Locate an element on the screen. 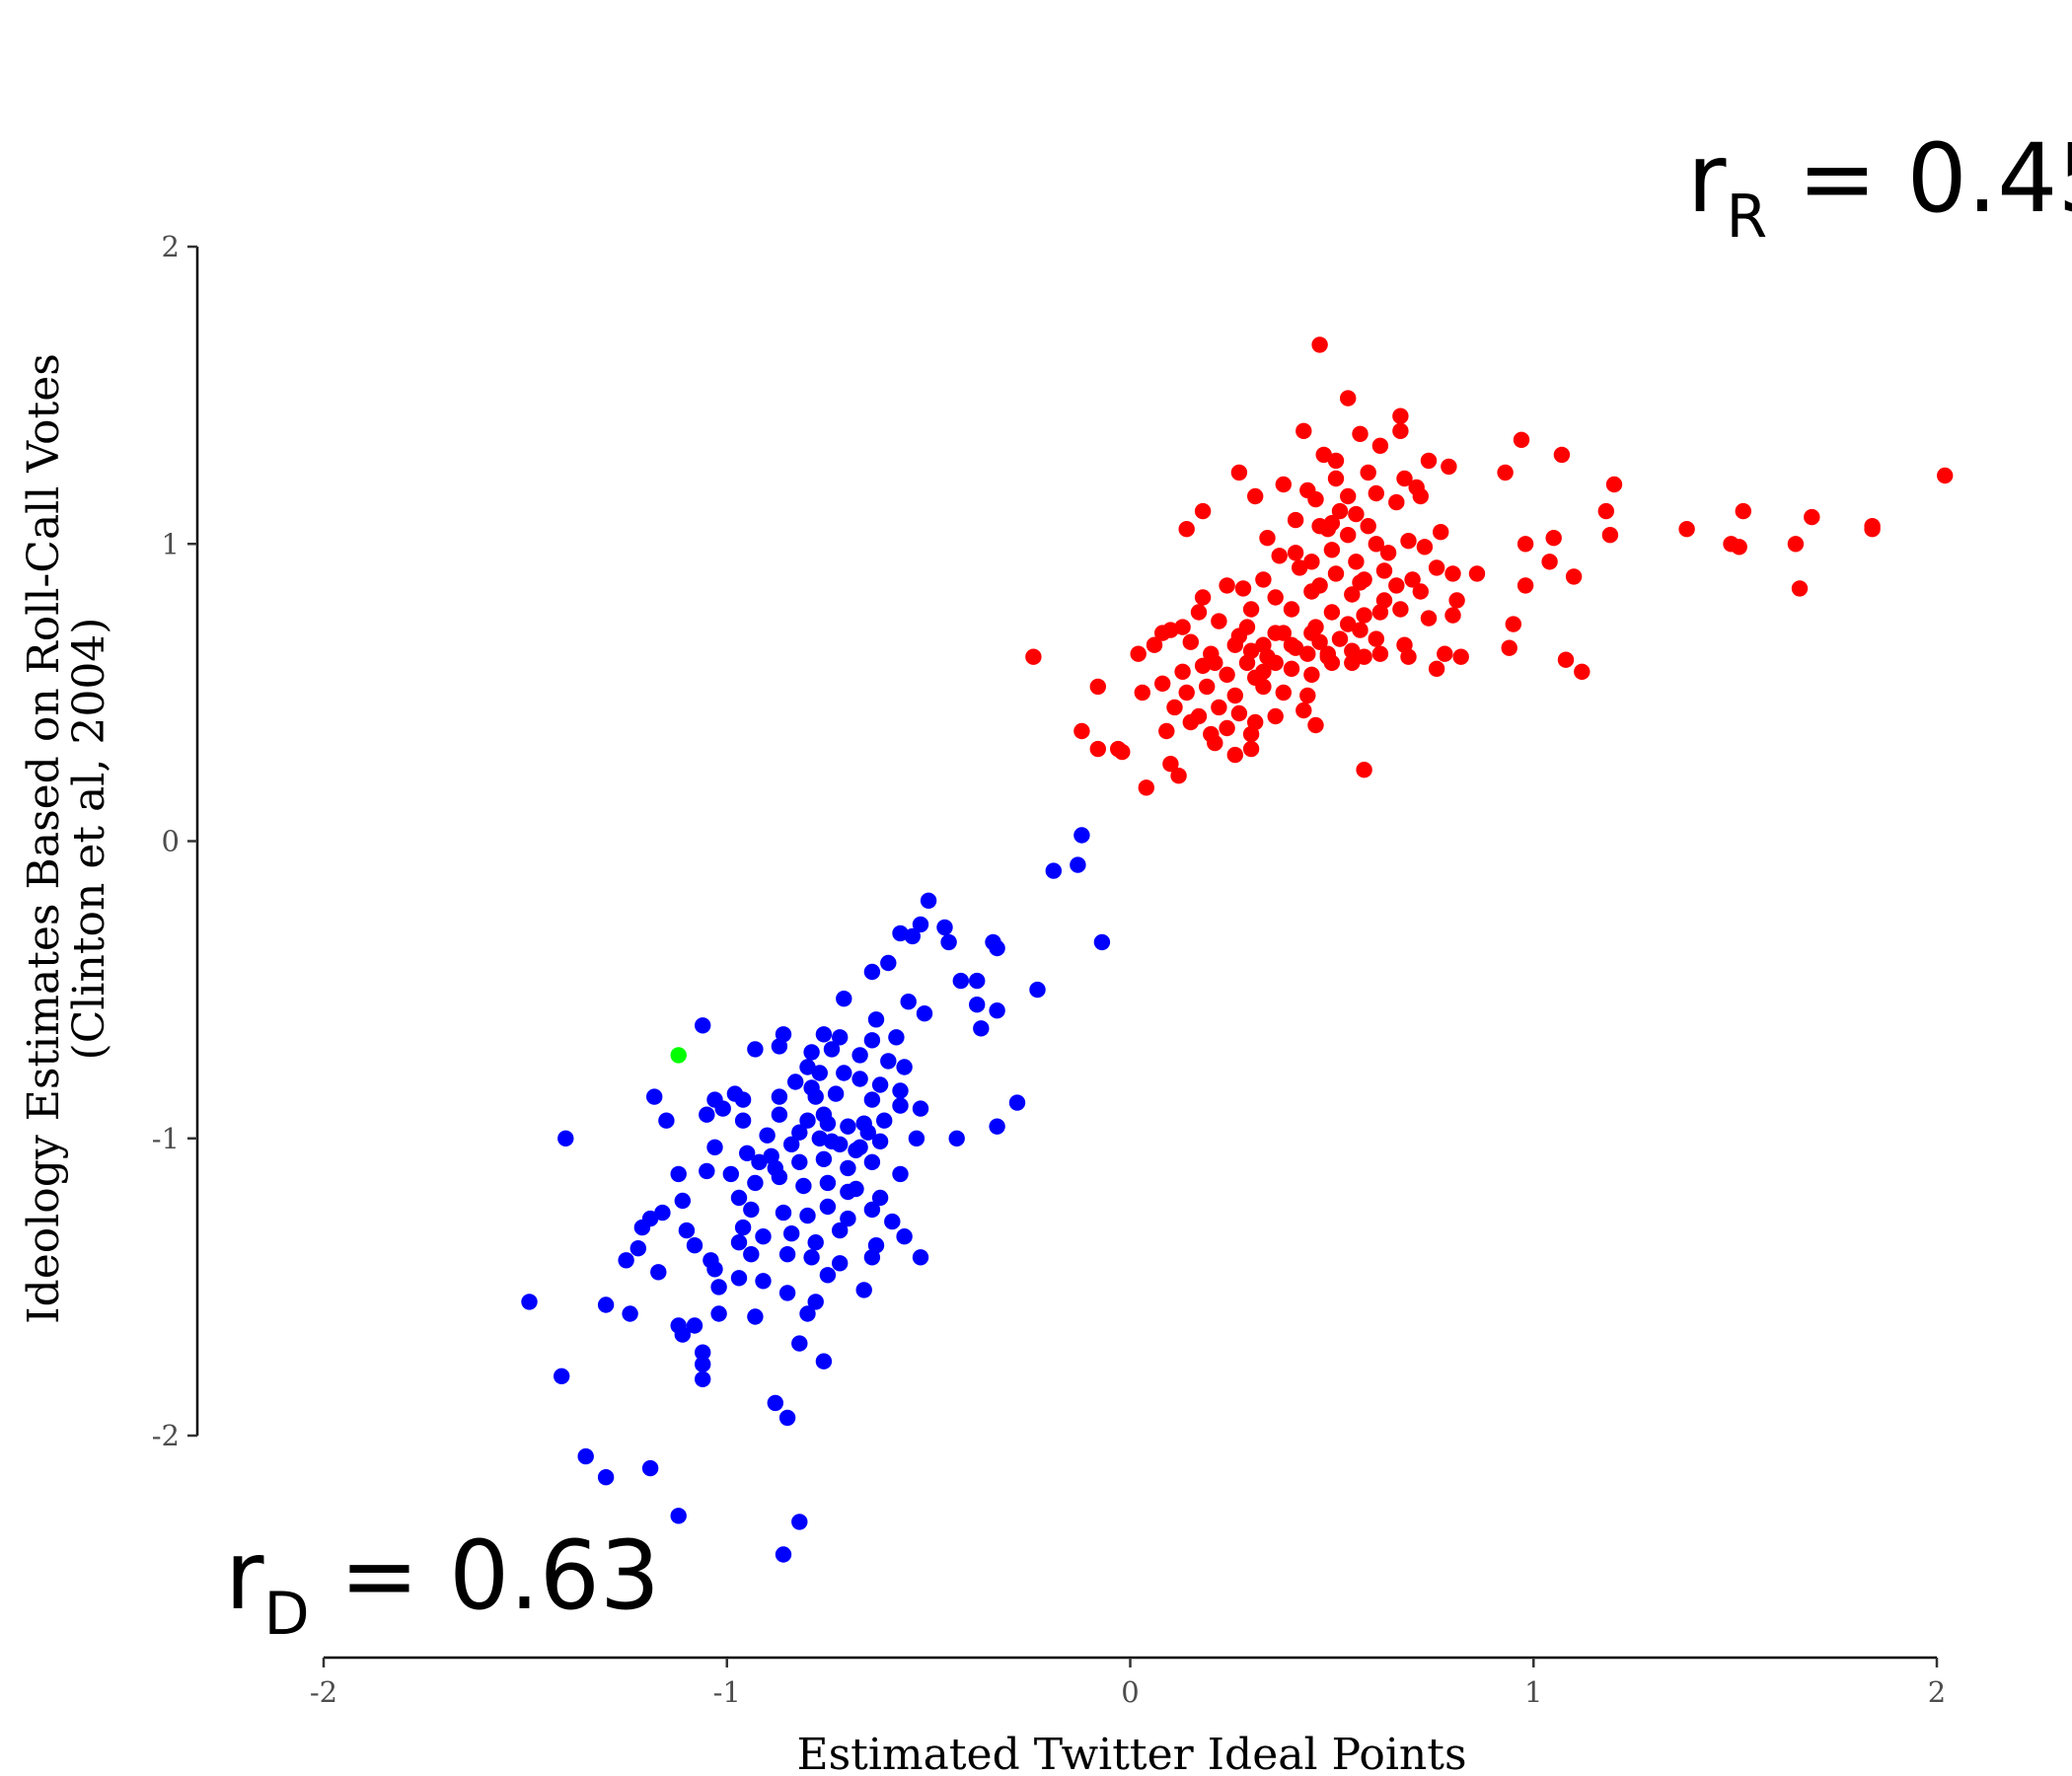  y-tick-label: 0 is located at coordinates (171, 842).